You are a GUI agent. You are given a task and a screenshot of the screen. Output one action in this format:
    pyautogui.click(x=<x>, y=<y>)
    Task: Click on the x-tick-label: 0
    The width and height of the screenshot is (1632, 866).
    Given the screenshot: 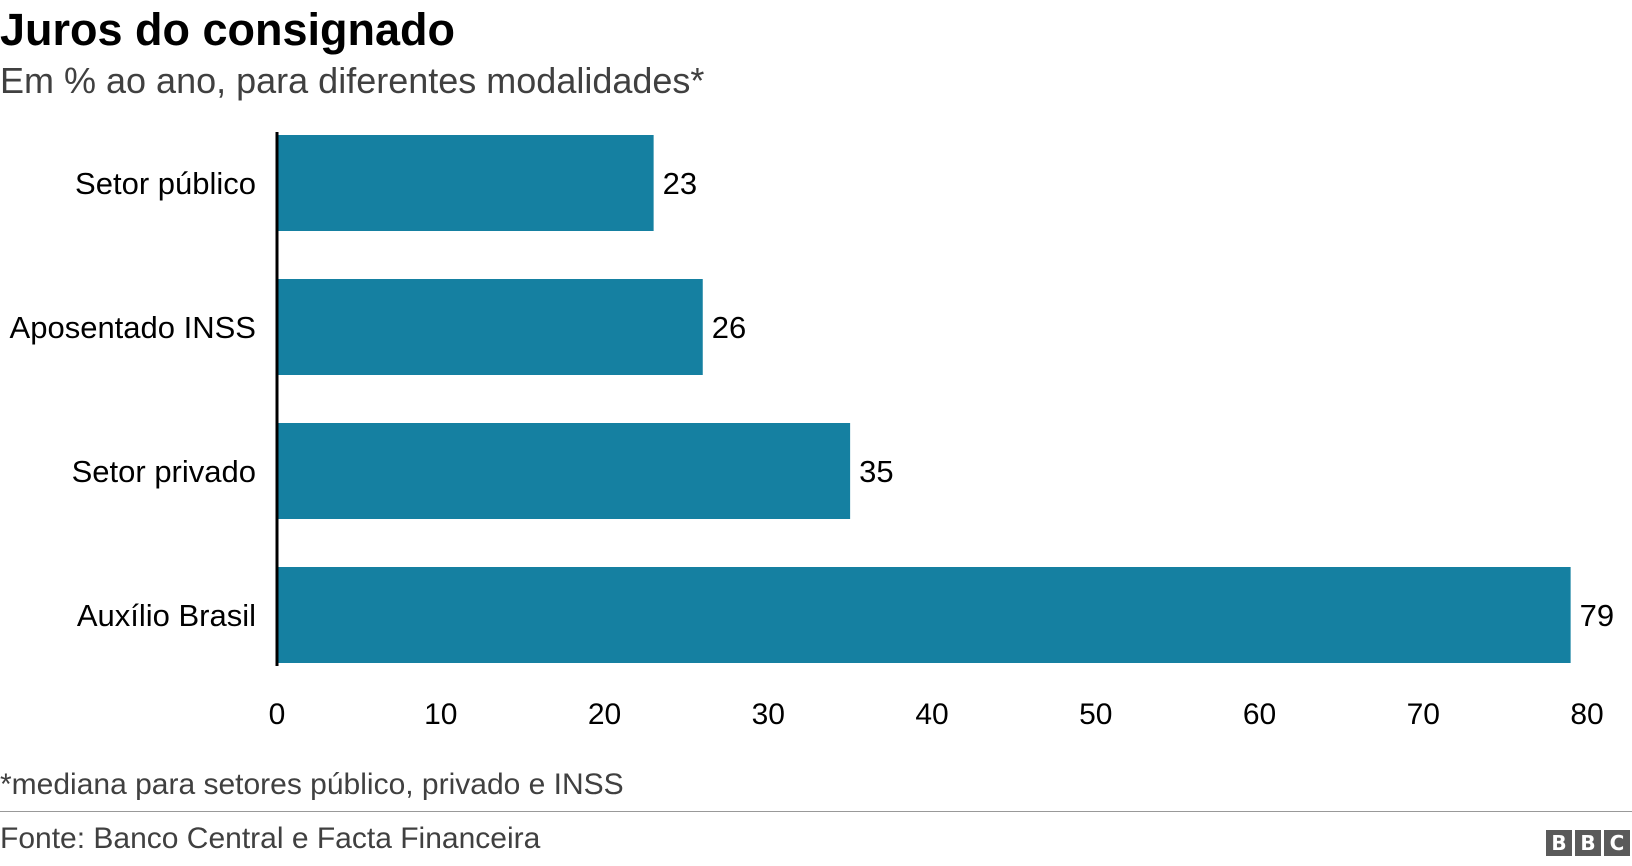 What is the action you would take?
    pyautogui.click(x=277, y=714)
    